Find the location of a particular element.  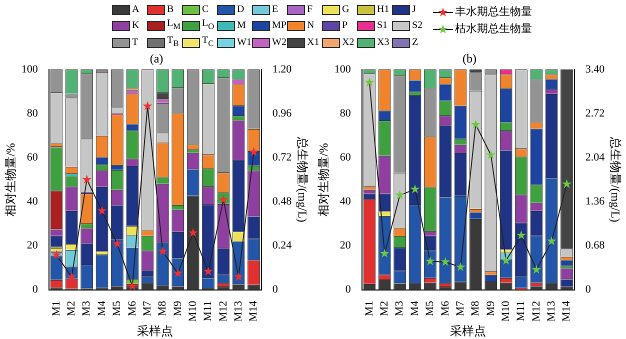

legend-label: B is located at coordinates (170, 10).